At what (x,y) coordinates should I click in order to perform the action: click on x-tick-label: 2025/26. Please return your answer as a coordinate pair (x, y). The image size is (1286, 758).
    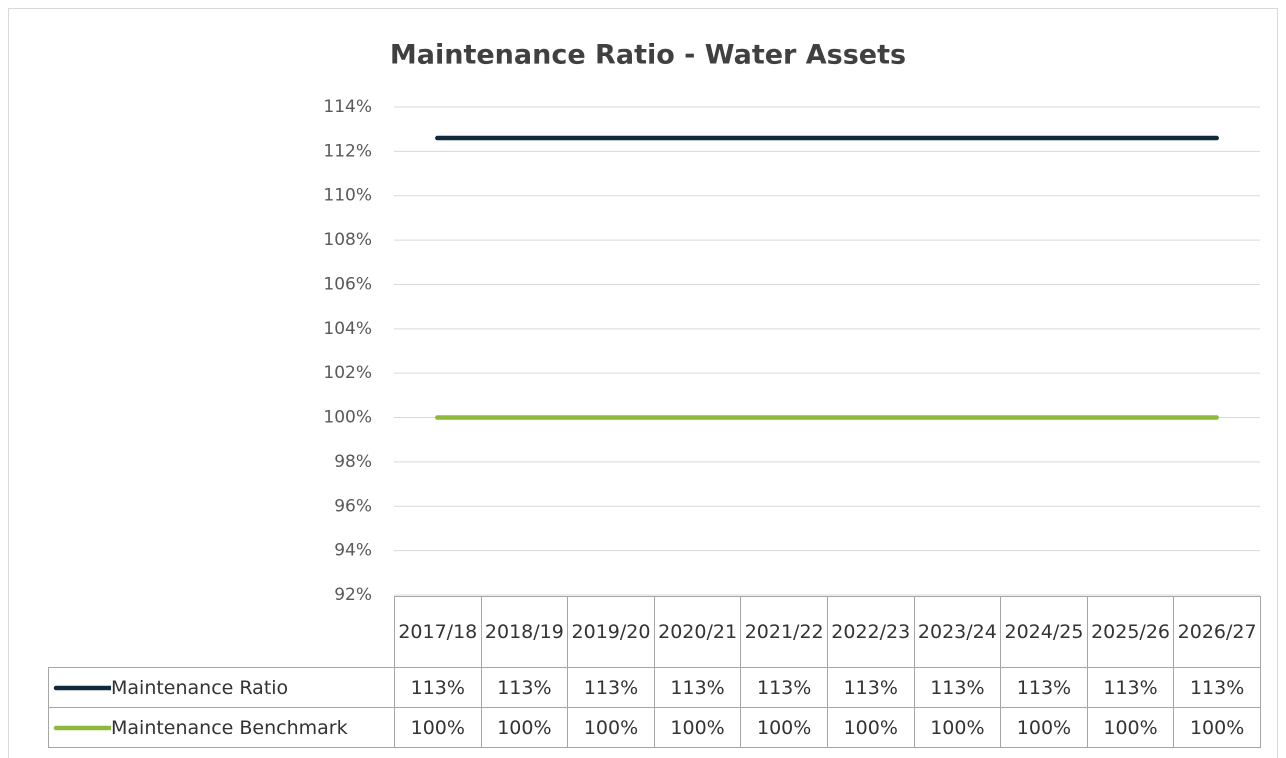
    Looking at the image, I should click on (1130, 632).